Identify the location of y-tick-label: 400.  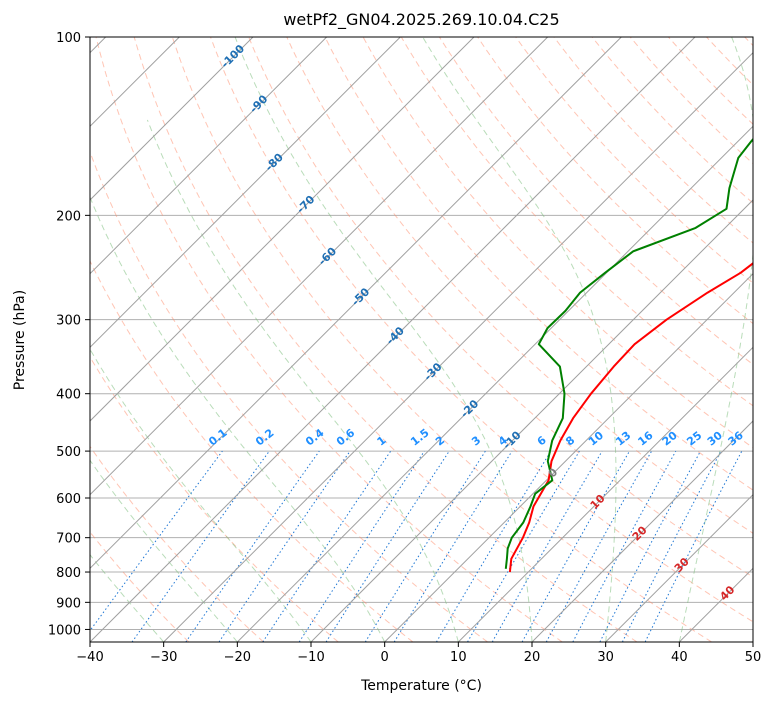
(68, 395).